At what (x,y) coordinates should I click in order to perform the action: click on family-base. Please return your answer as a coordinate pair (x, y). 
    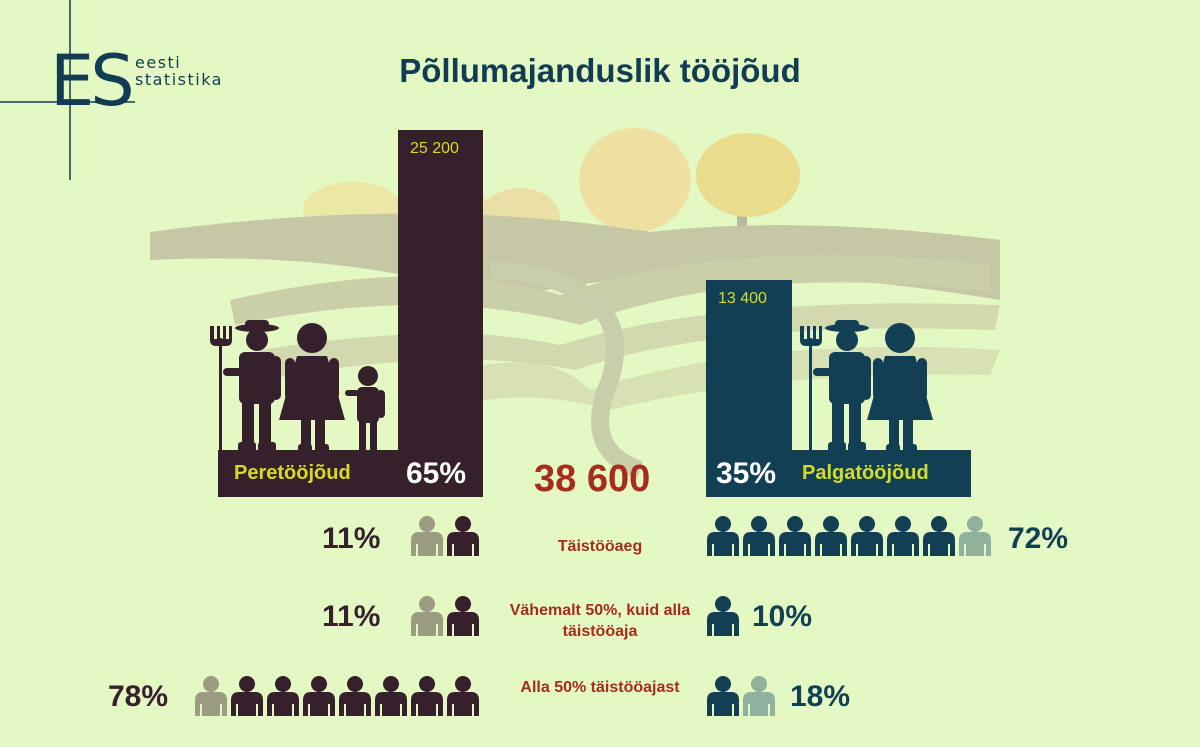
    Looking at the image, I should click on (350, 473).